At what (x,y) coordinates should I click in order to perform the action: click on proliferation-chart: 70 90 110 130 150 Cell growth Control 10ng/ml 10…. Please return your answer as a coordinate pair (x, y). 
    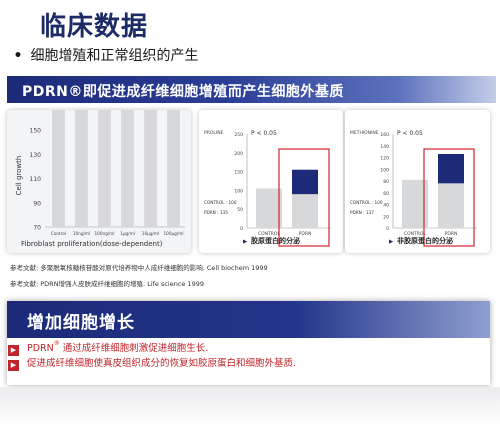
    Looking at the image, I should click on (100, 179).